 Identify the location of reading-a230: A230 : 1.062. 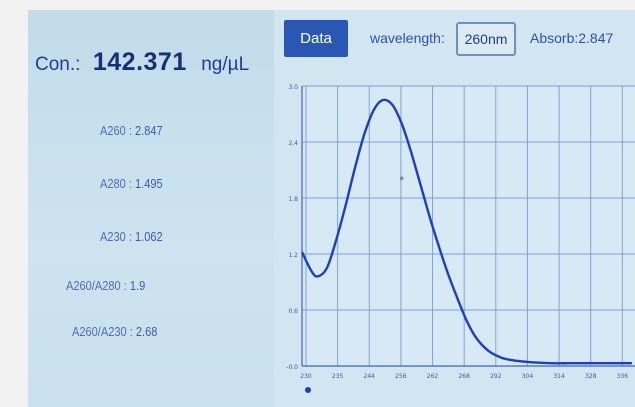
(131, 236).